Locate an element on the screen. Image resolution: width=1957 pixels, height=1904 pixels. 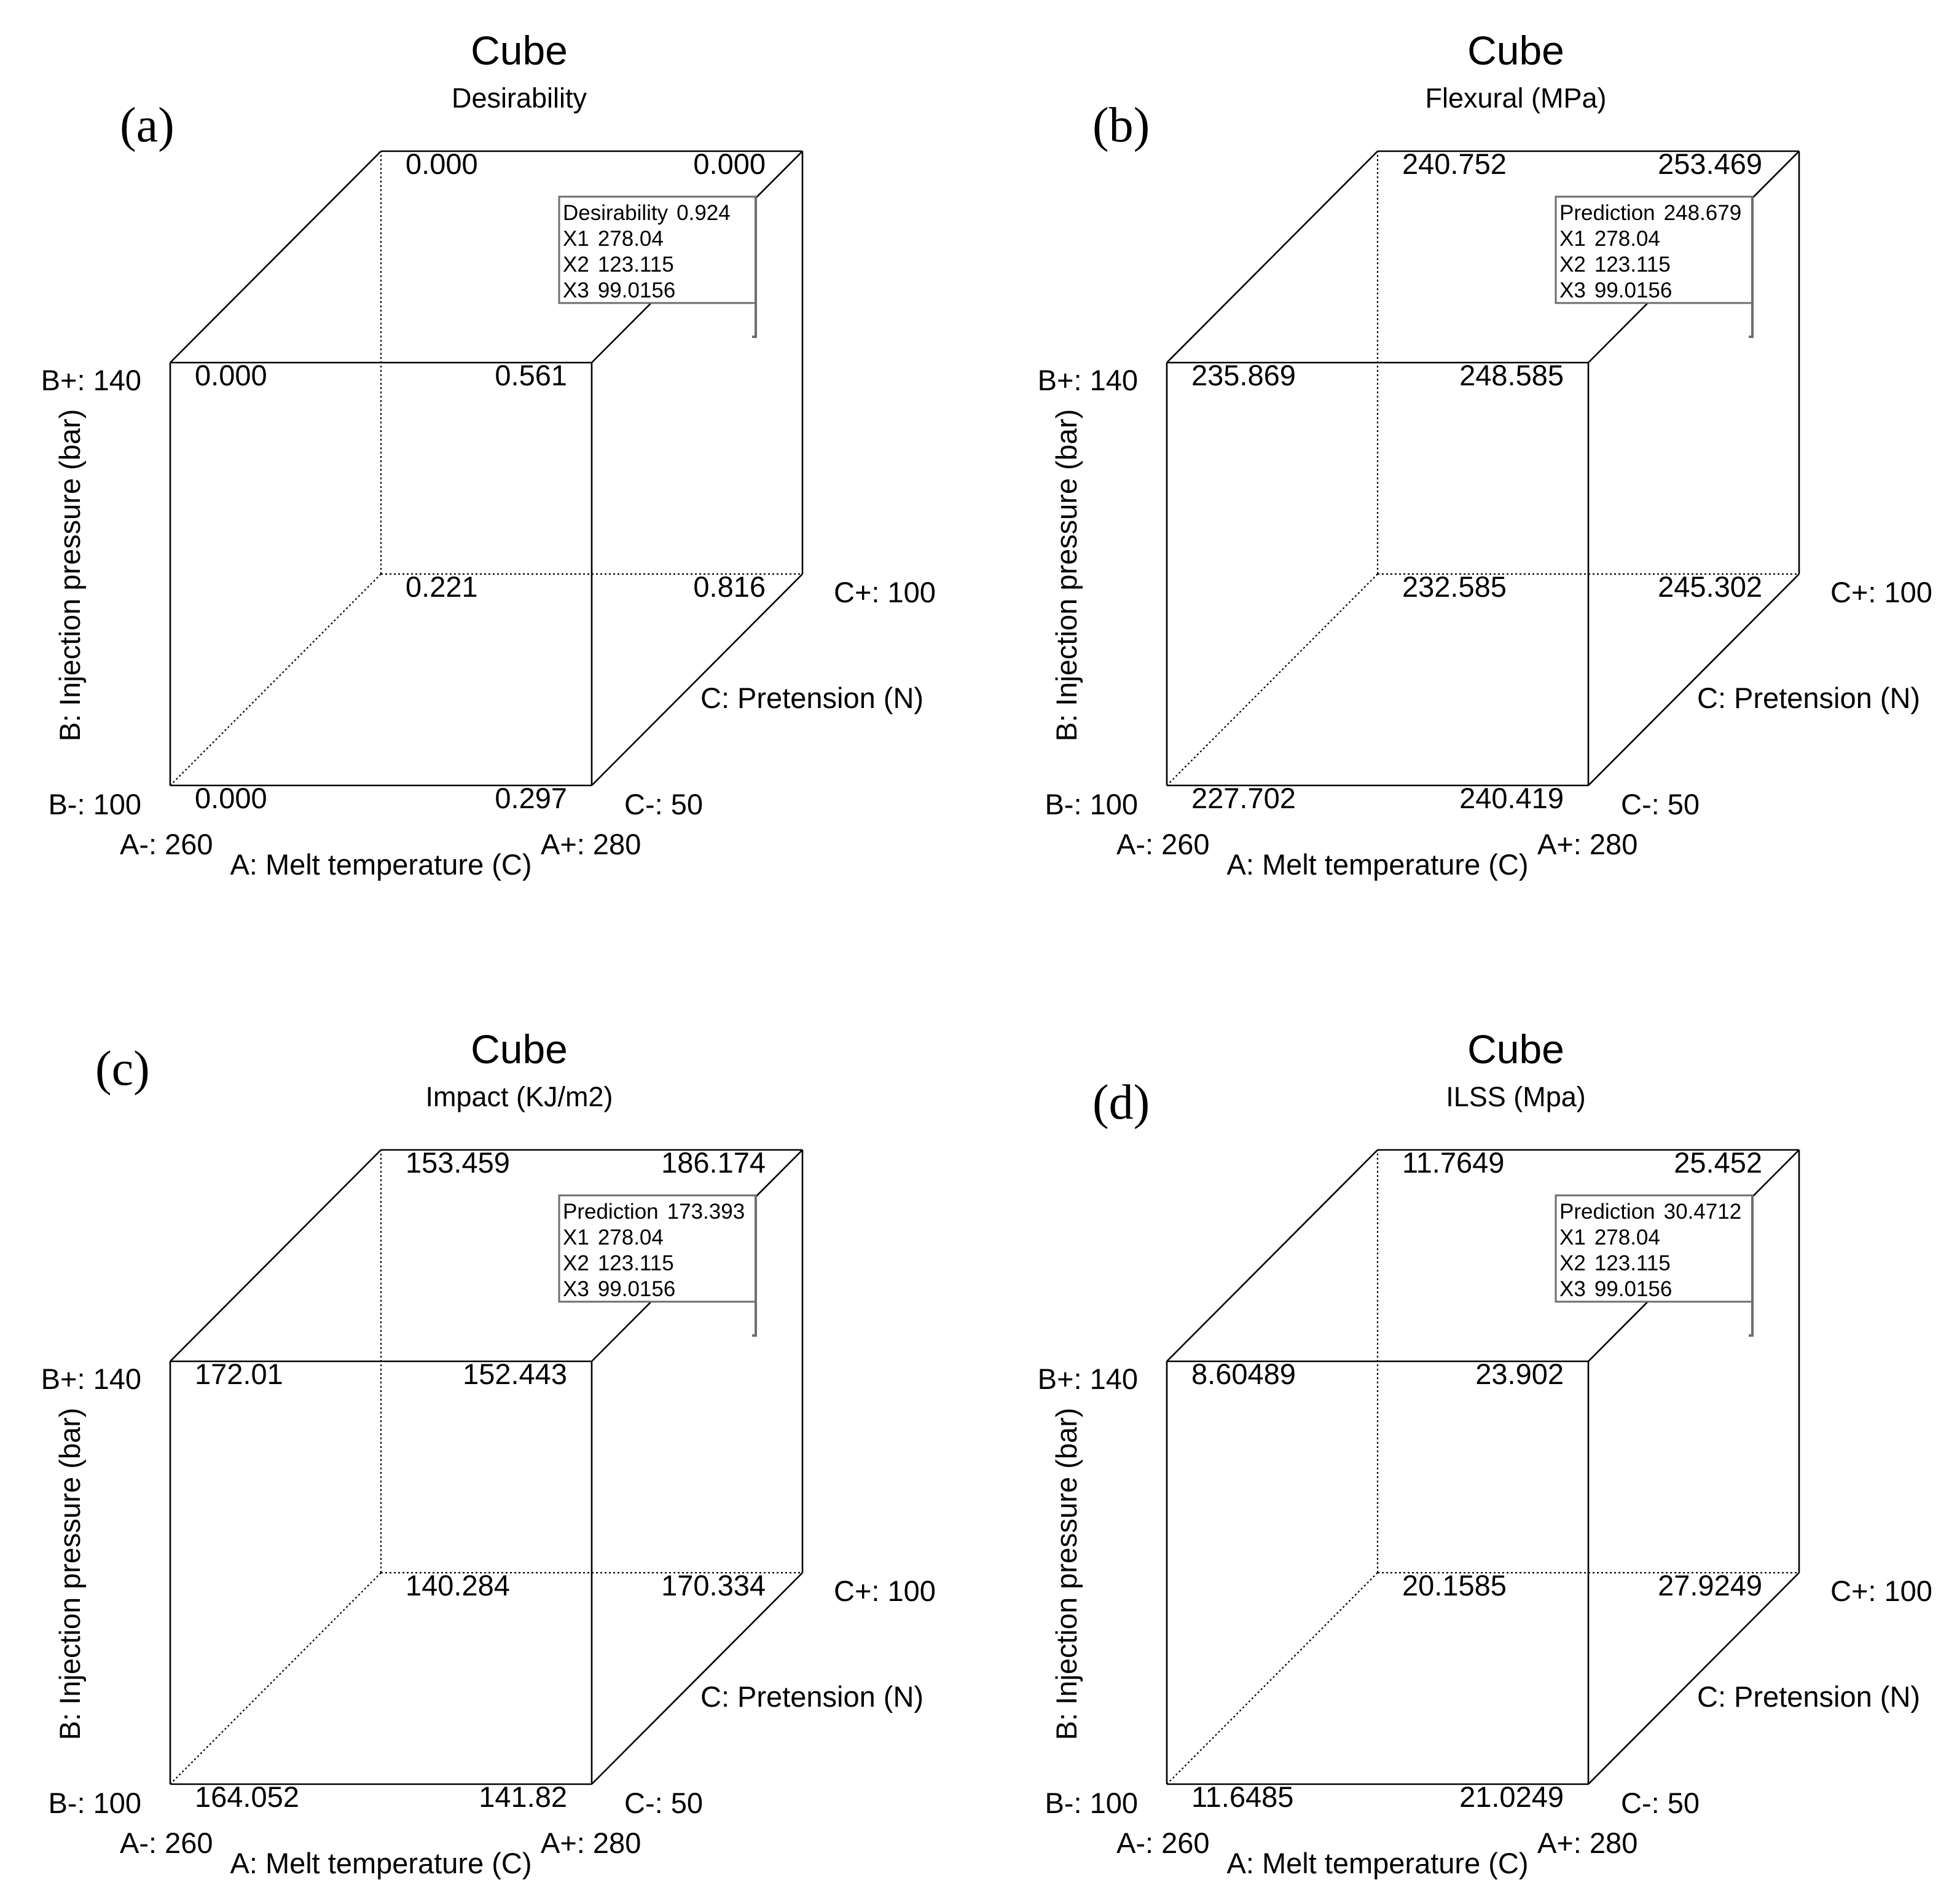
corner-value-a-low-b-high-c-high: 0.000 is located at coordinates (442, 164).